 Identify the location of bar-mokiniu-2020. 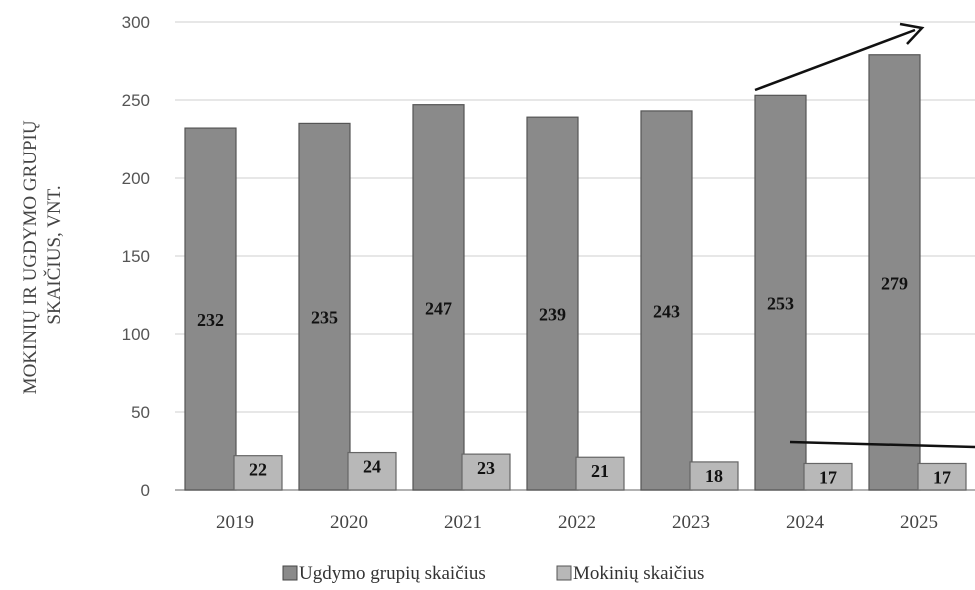
(372, 471).